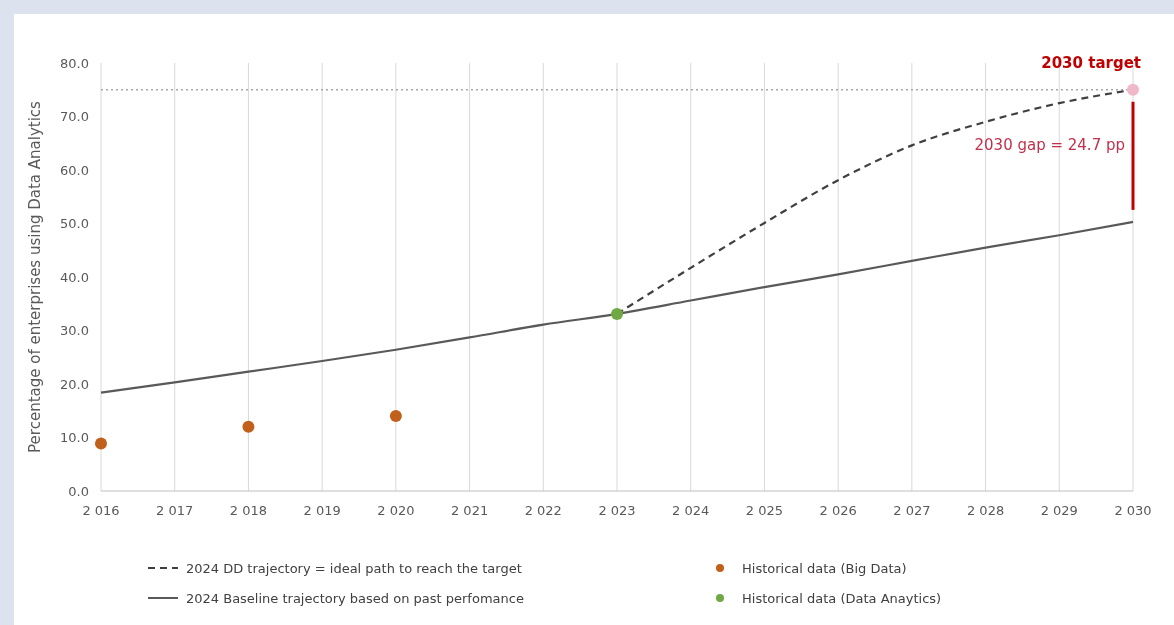 This screenshot has width=1174, height=625. Describe the element at coordinates (78, 491) in the screenshot. I see `y-tick-label: 0.0` at that location.